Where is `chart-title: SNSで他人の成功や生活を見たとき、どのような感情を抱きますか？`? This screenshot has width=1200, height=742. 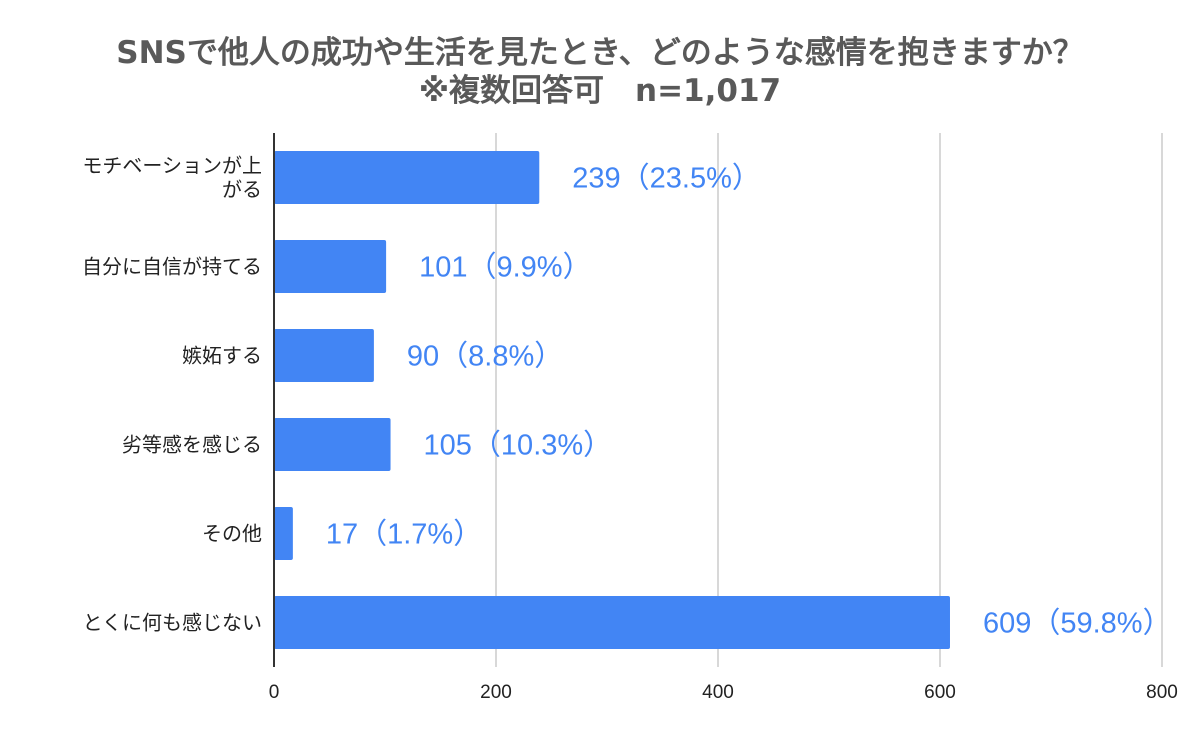
chart-title: SNSで他人の成功や生活を見たとき、どのような感情を抱きますか？ is located at coordinates (600, 53).